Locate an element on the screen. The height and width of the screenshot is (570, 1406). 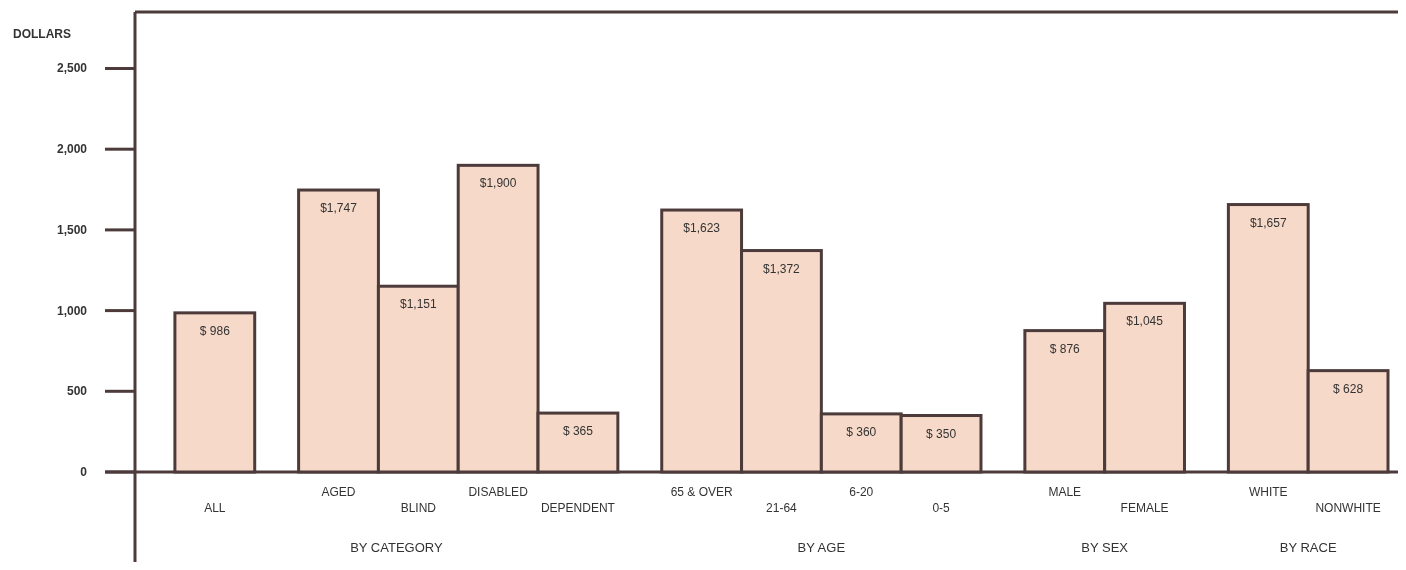
data-label: $1,657 is located at coordinates (1268, 222).